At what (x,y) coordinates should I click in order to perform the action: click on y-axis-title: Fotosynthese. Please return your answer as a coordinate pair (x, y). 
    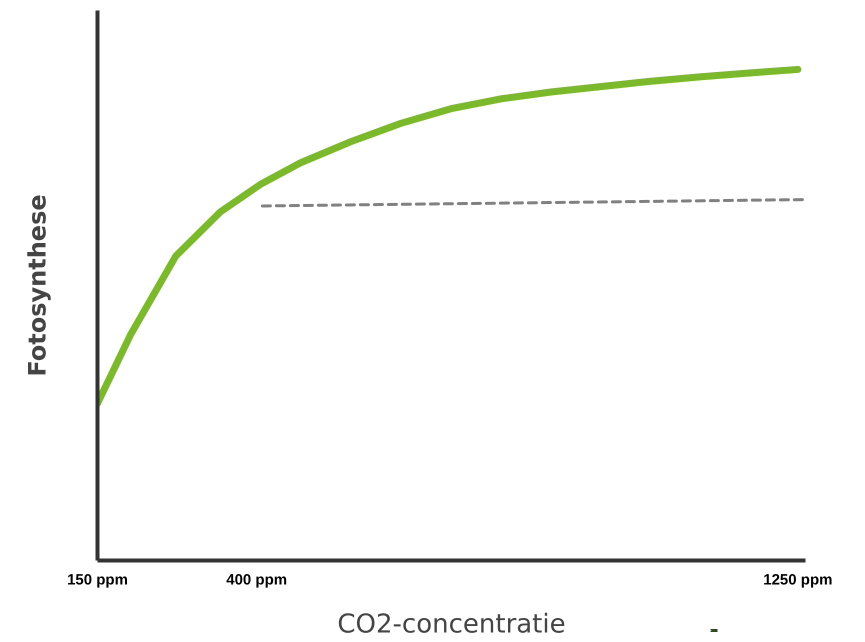
    Looking at the image, I should click on (38, 285).